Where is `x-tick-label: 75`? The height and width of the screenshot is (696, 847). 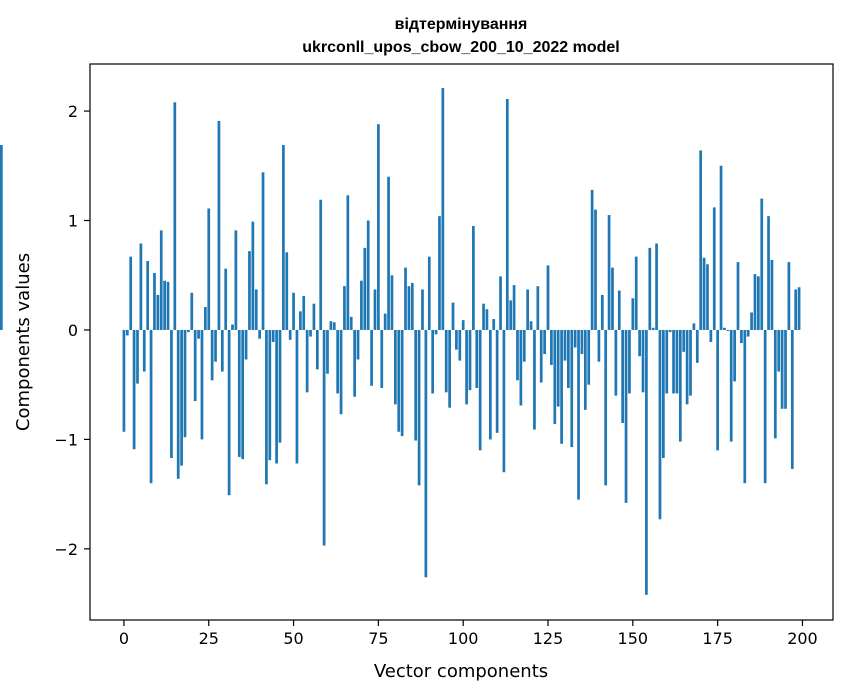 x-tick-label: 75 is located at coordinates (378, 638).